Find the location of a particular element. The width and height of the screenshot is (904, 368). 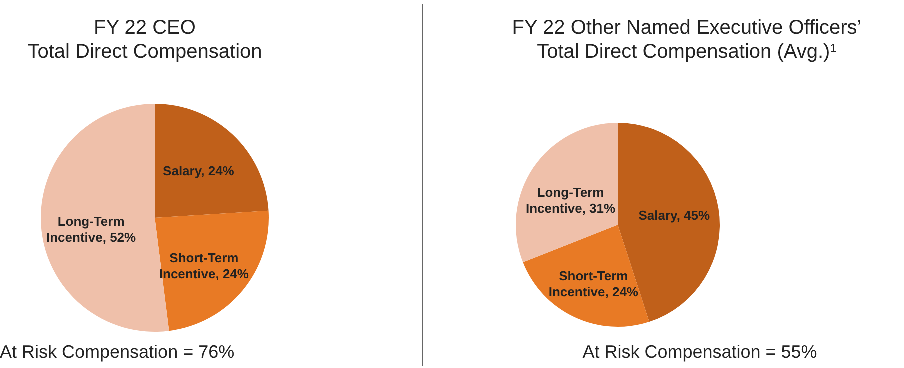

slice-label: Salary, 24% is located at coordinates (199, 170).